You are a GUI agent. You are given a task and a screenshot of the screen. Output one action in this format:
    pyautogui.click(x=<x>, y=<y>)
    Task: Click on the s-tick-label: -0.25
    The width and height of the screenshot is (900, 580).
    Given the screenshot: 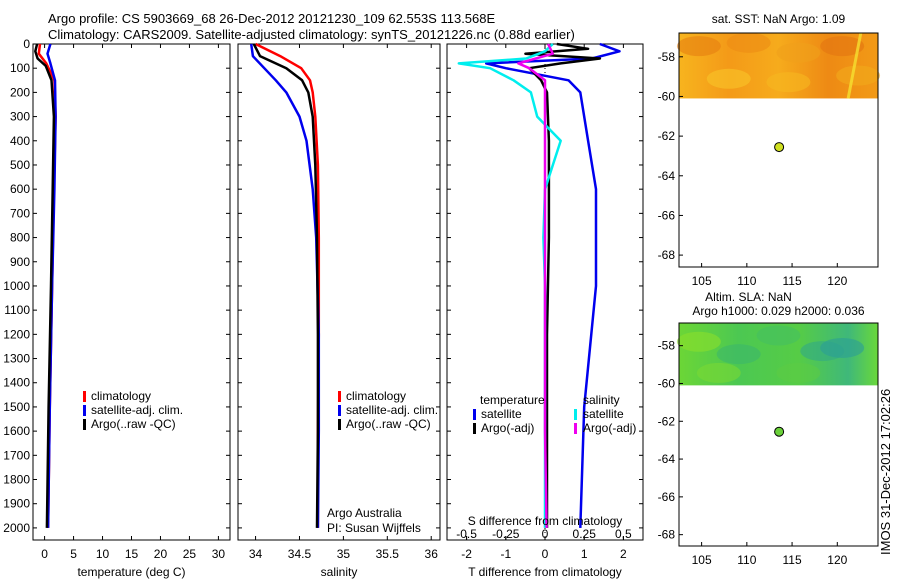 What is the action you would take?
    pyautogui.click(x=506, y=534)
    